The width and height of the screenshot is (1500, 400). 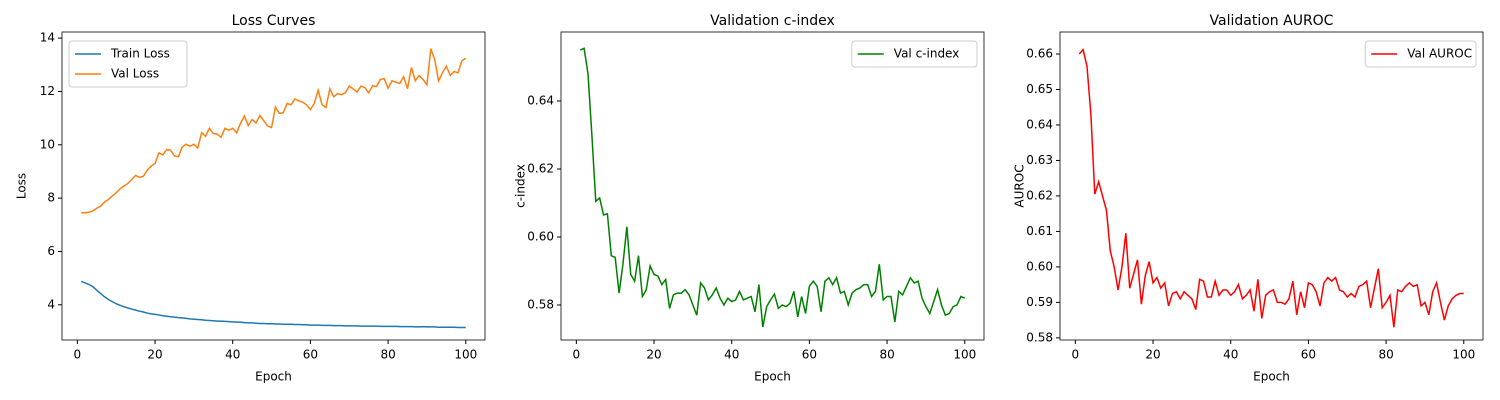 I want to click on legend-label: Val Loss, so click(x=135, y=74).